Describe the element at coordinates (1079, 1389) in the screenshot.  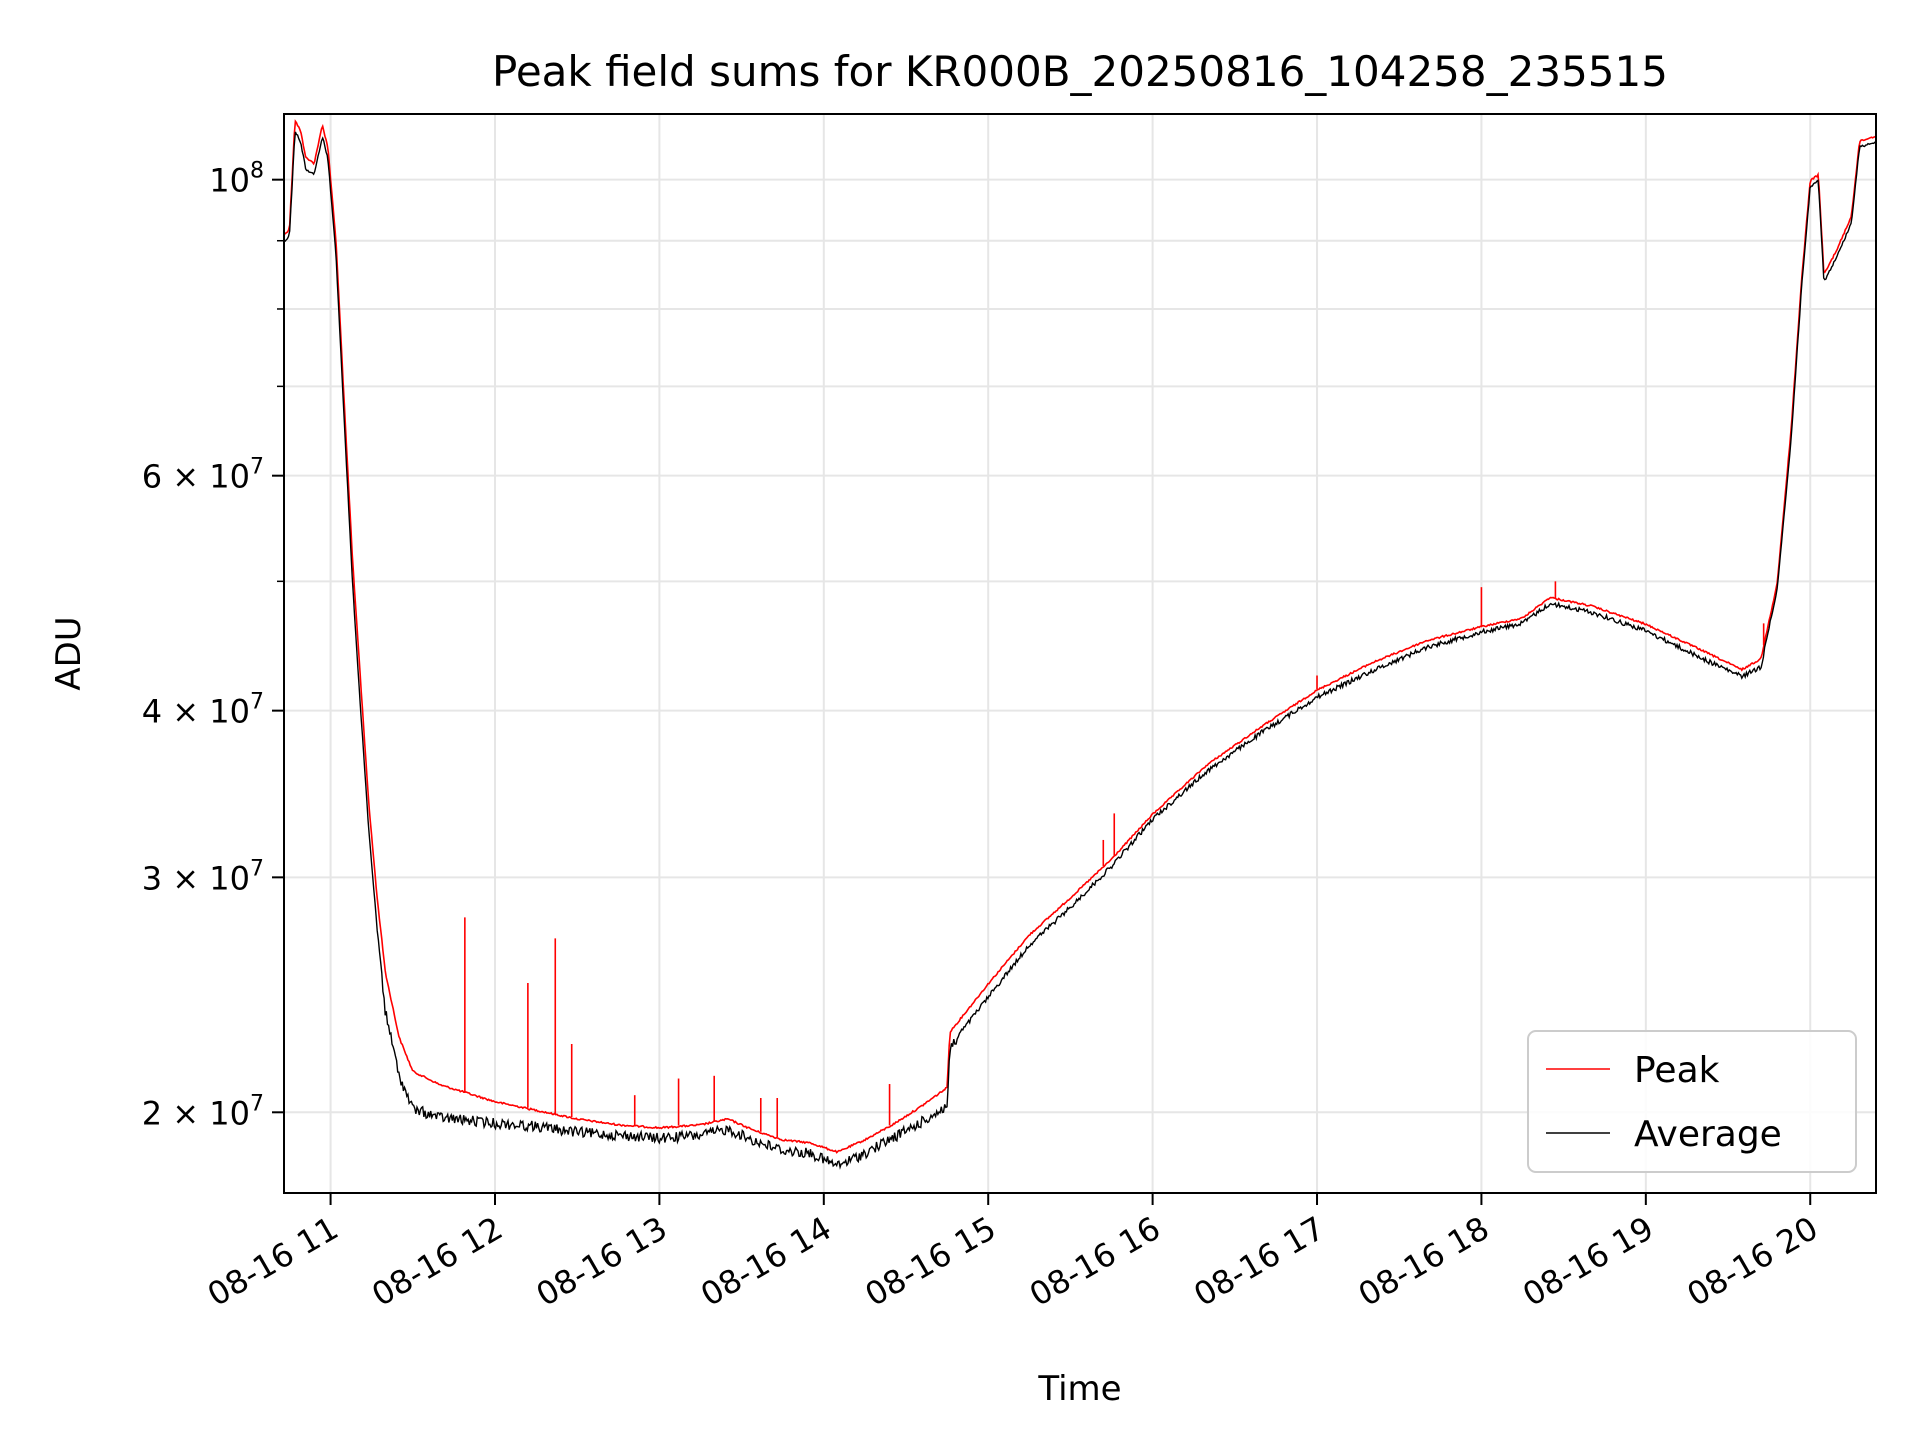
I see `x-axis-title: Time` at that location.